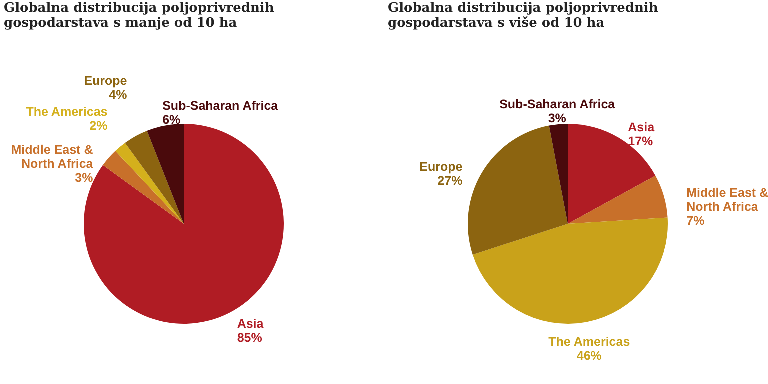 The image size is (768, 384). What do you see at coordinates (171, 120) in the screenshot?
I see `data-label: 6%` at bounding box center [171, 120].